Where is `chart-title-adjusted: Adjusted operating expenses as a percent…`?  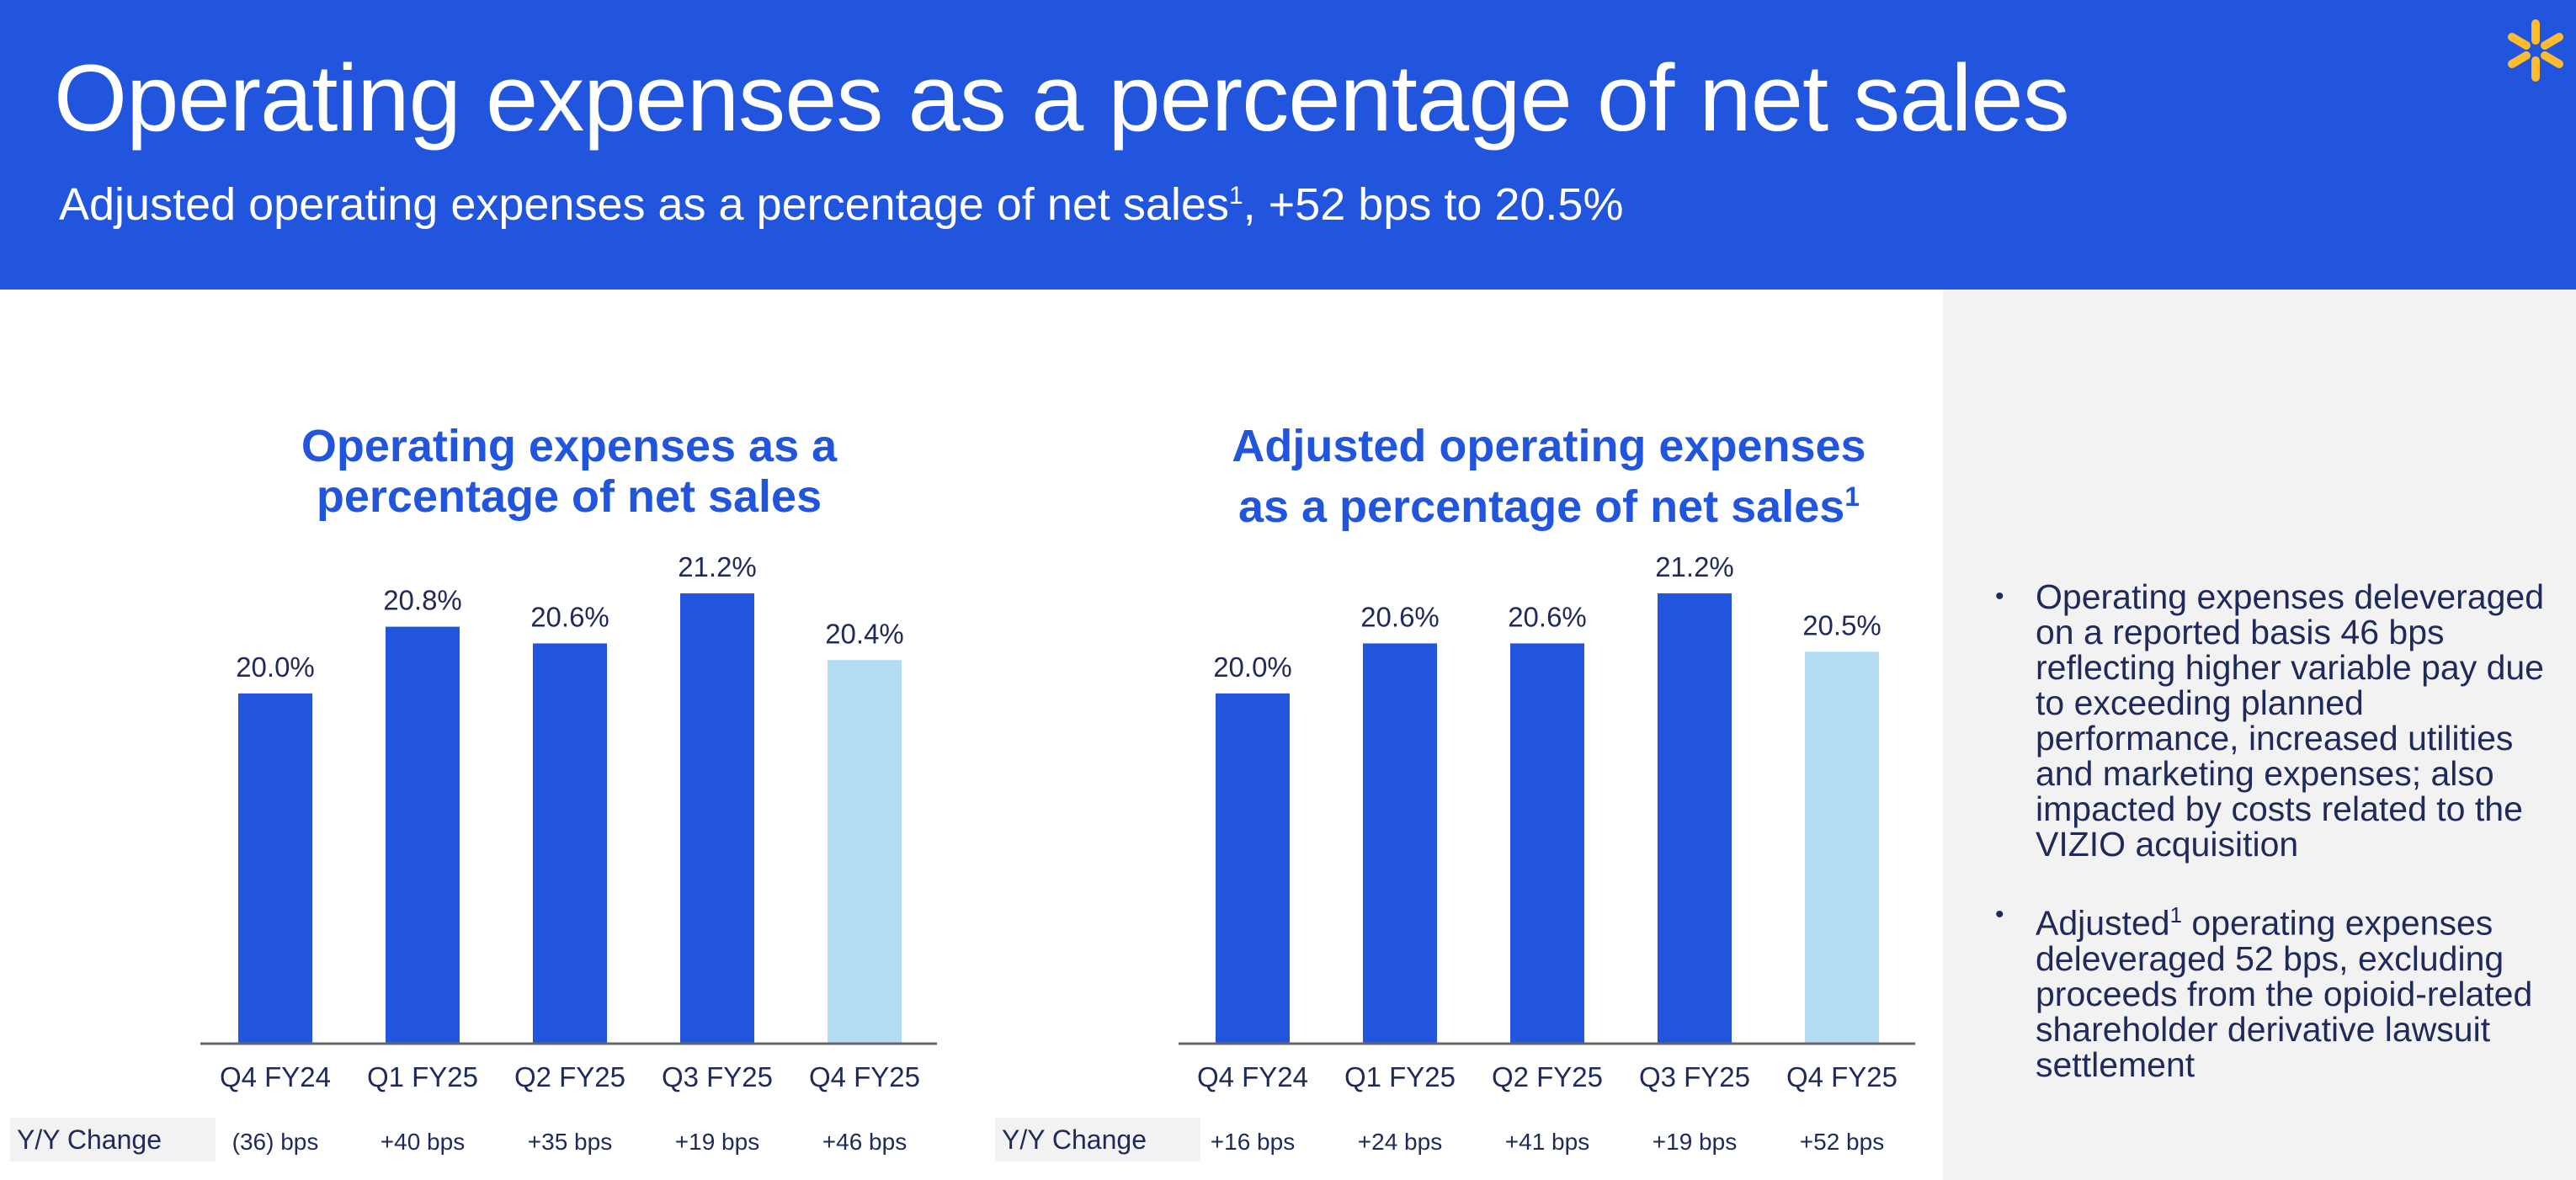
chart-title-adjusted: Adjusted operating expenses as a percent… is located at coordinates (1549, 476).